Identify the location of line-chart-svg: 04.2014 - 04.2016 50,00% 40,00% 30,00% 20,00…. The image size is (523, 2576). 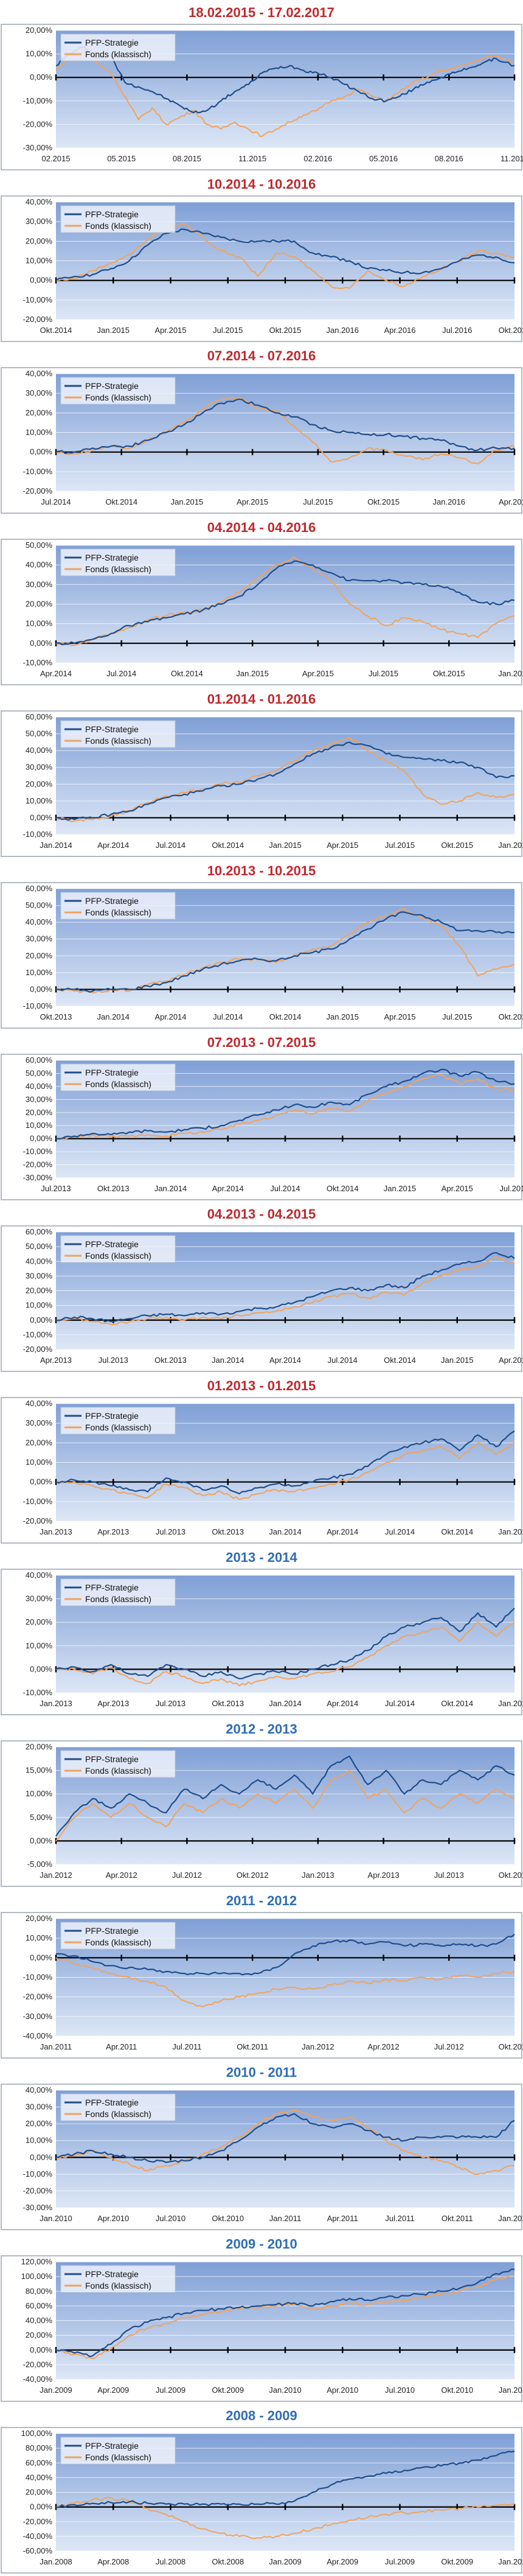
(262, 602).